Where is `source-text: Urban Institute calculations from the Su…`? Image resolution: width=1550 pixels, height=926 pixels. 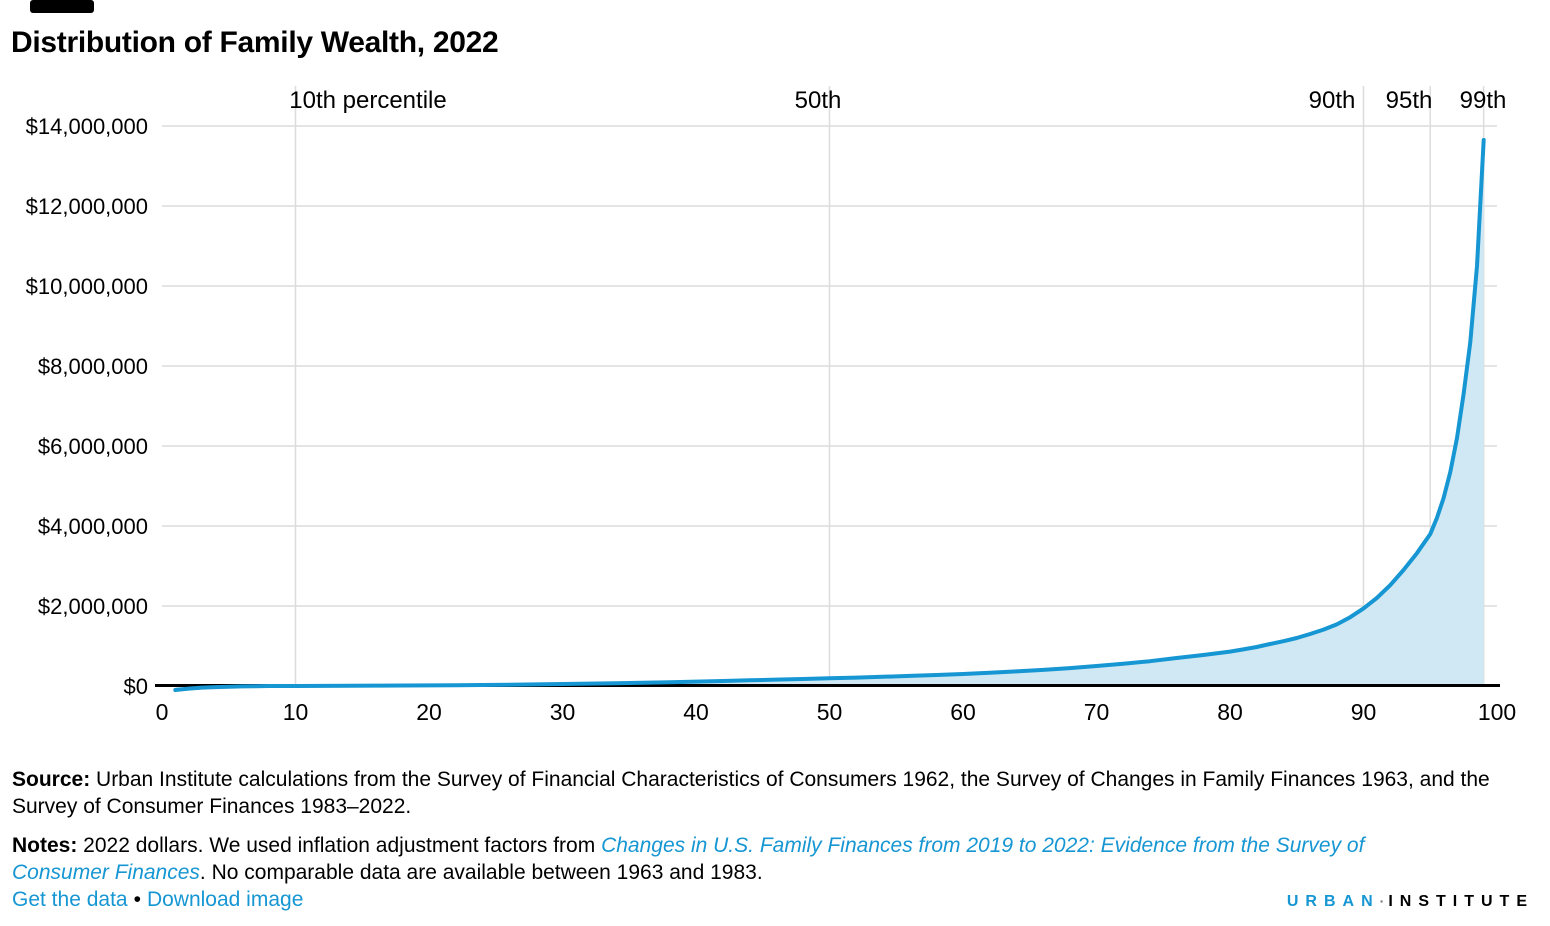
source-text: Urban Institute calculations from the Su… is located at coordinates (751, 793).